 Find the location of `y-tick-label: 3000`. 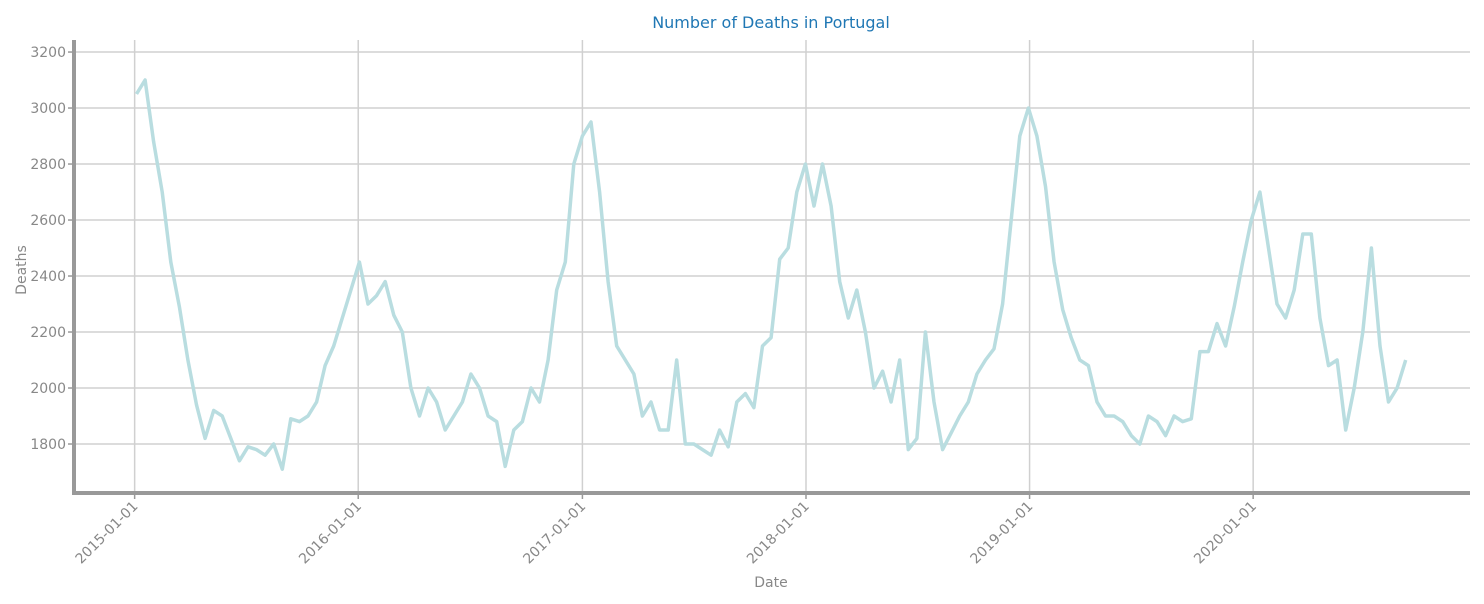

y-tick-label: 3000 is located at coordinates (48, 109).